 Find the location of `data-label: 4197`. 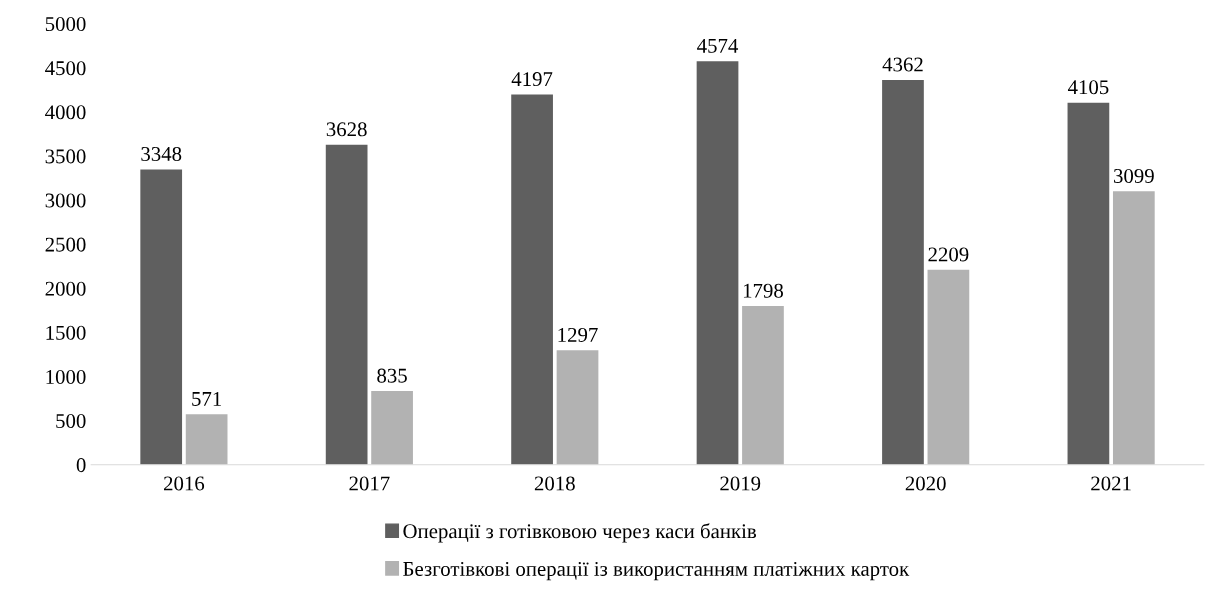

data-label: 4197 is located at coordinates (532, 79).